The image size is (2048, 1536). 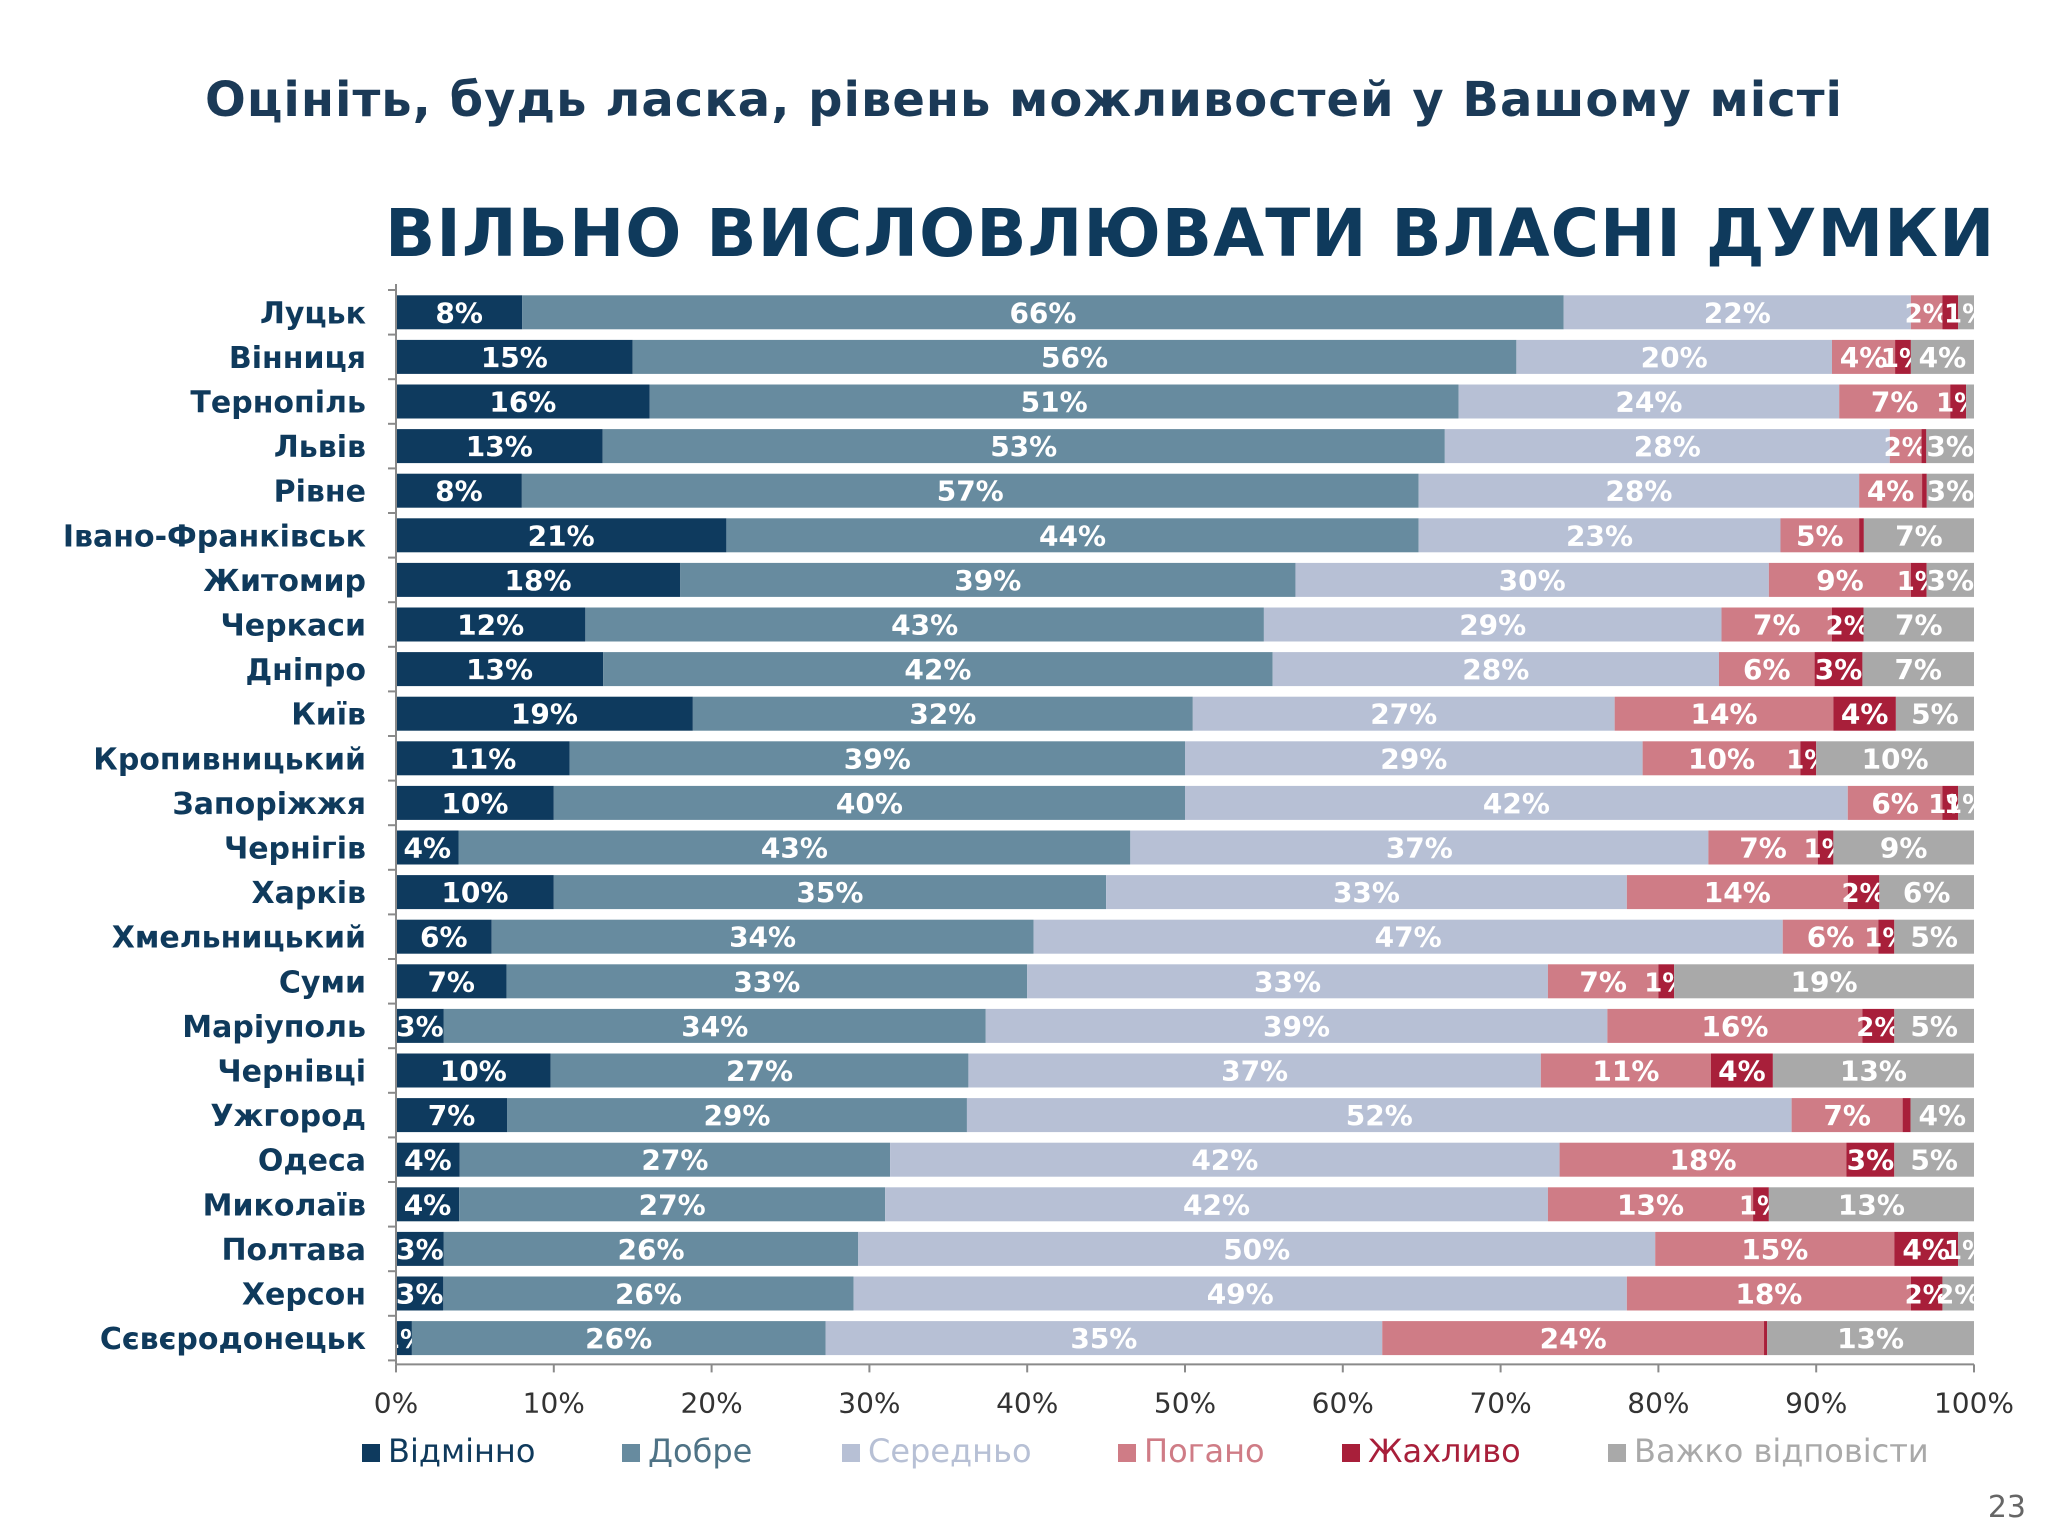 I want to click on data-label: 49%, so click(x=1240, y=1294).